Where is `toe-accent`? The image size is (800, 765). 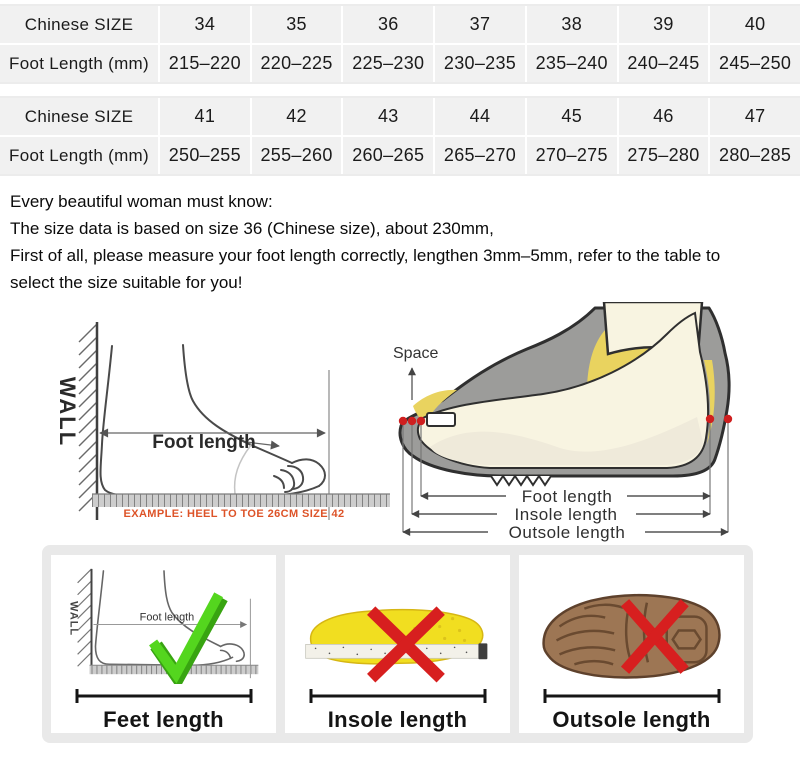
toe-accent is located at coordinates (435, 406).